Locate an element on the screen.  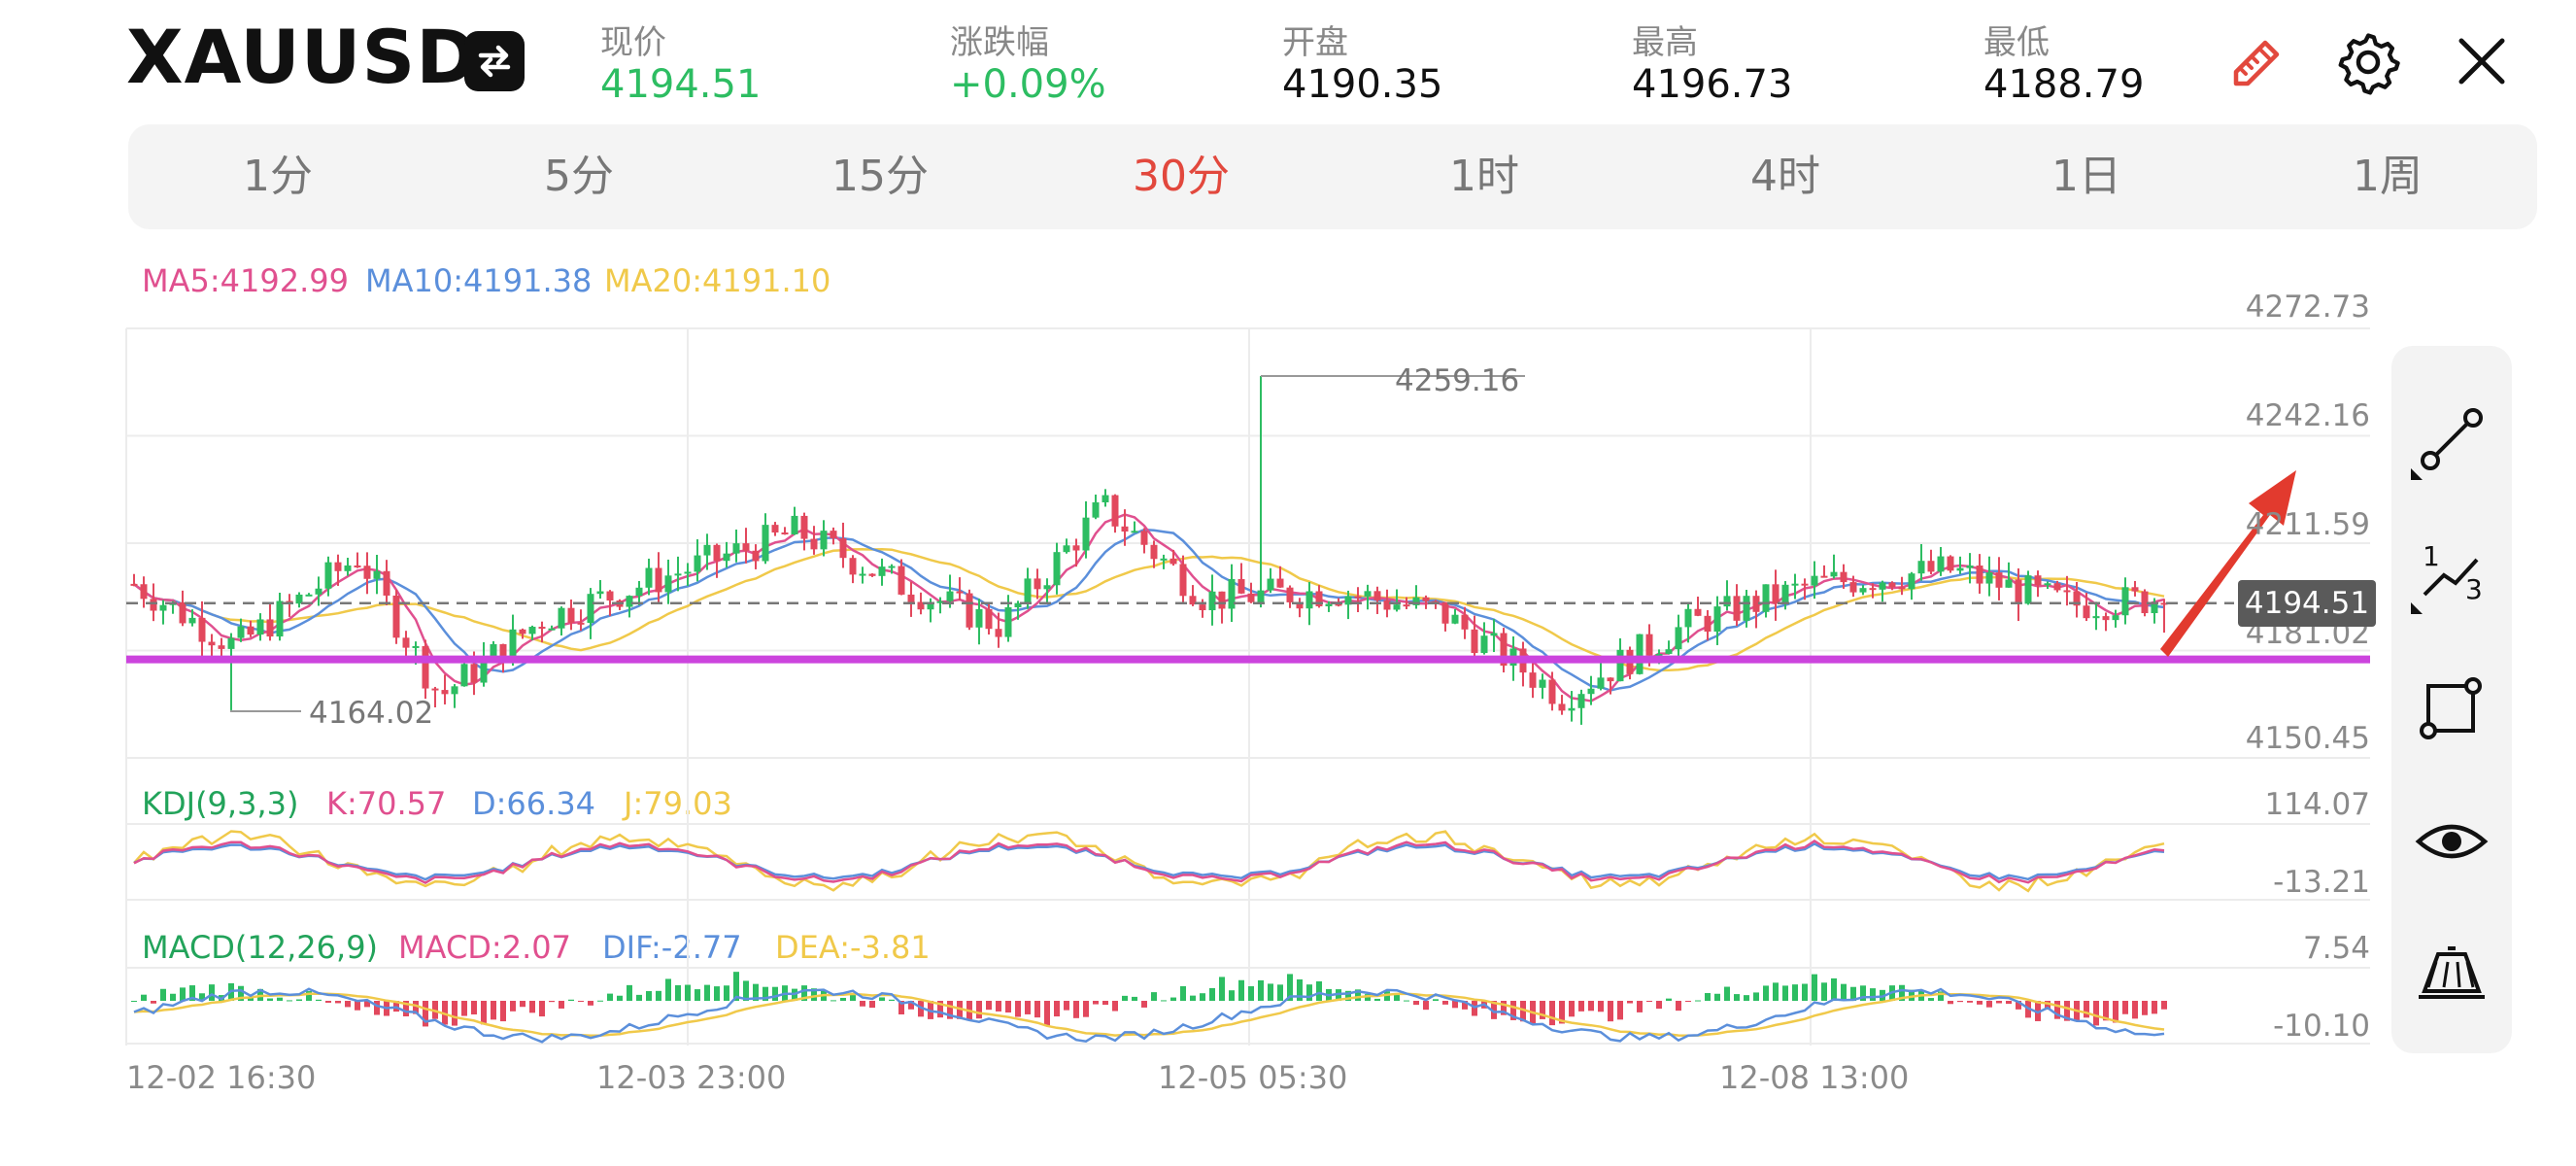
line-segment-icon is located at coordinates (2451, 441).